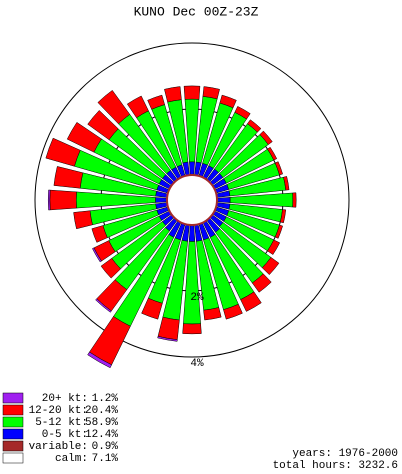 This screenshot has width=402, height=474. What do you see at coordinates (101, 423) in the screenshot?
I see `legend-value: 58.9%` at bounding box center [101, 423].